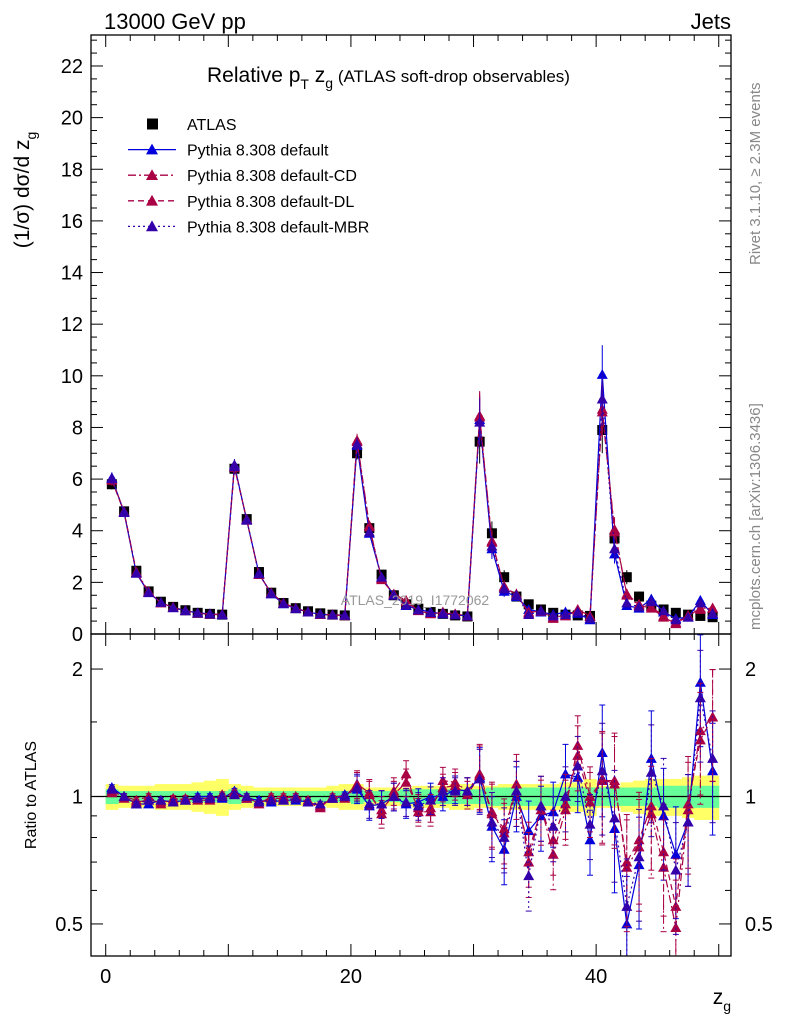 The height and width of the screenshot is (1024, 786). Describe the element at coordinates (258, 151) in the screenshot. I see `legend-label: Pythia 8.308 default` at that location.